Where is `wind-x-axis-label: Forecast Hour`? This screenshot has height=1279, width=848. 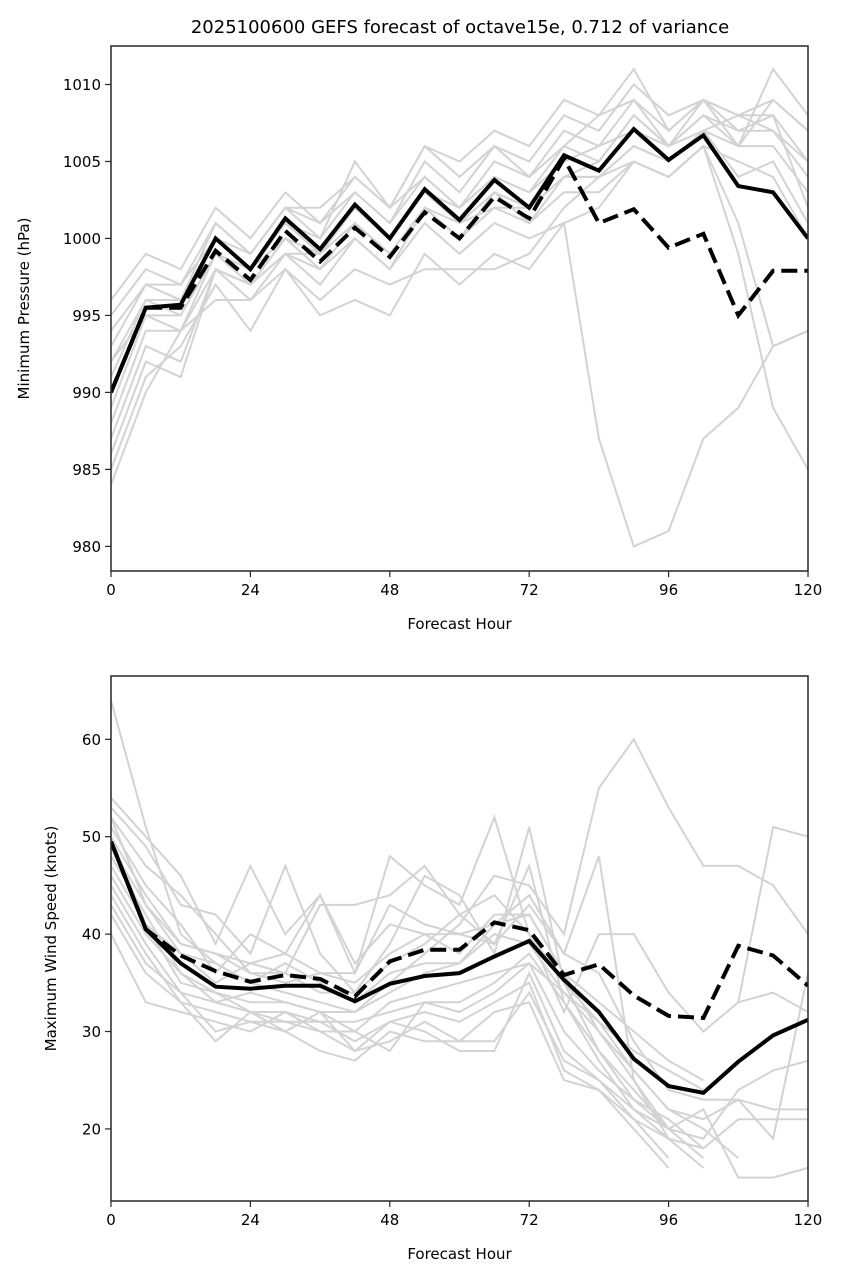
wind-x-axis-label: Forecast Hour is located at coordinates (459, 1254).